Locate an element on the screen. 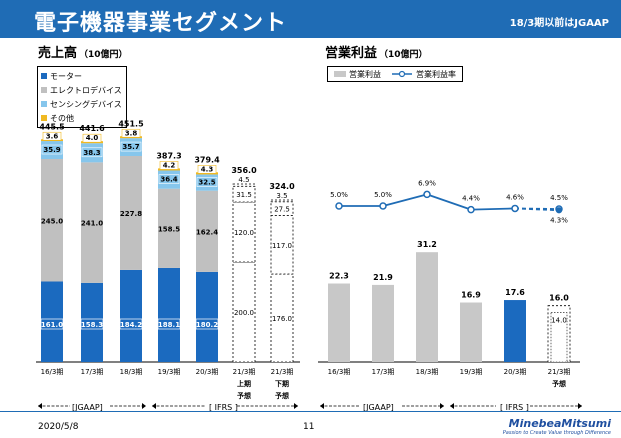 The width and height of the screenshot is (621, 438). sales-label-1-2: 38.3 is located at coordinates (91, 153).